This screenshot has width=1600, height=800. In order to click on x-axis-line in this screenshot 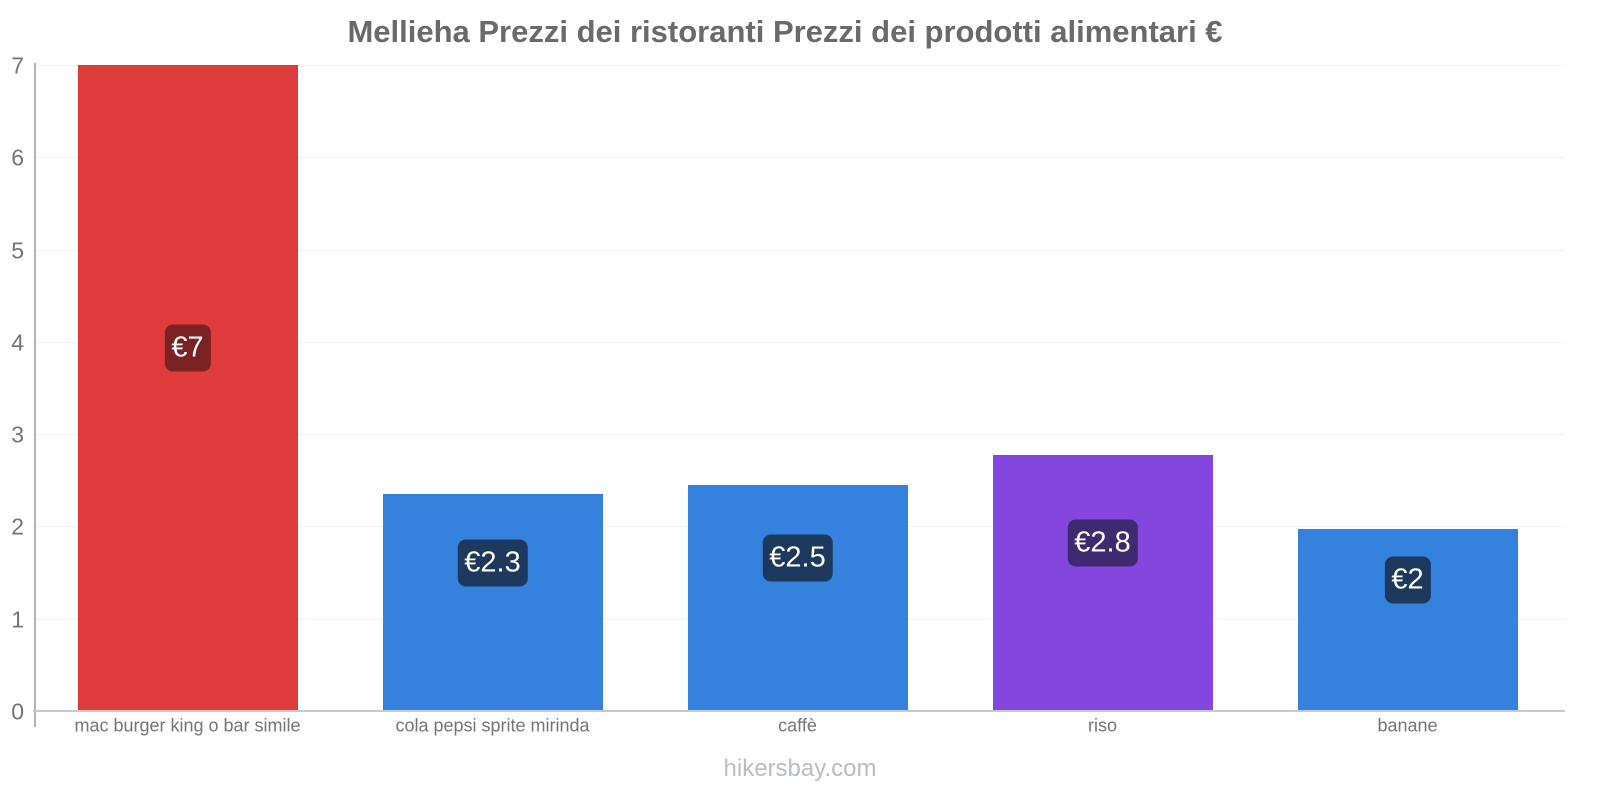, I will do `click(799, 711)`.